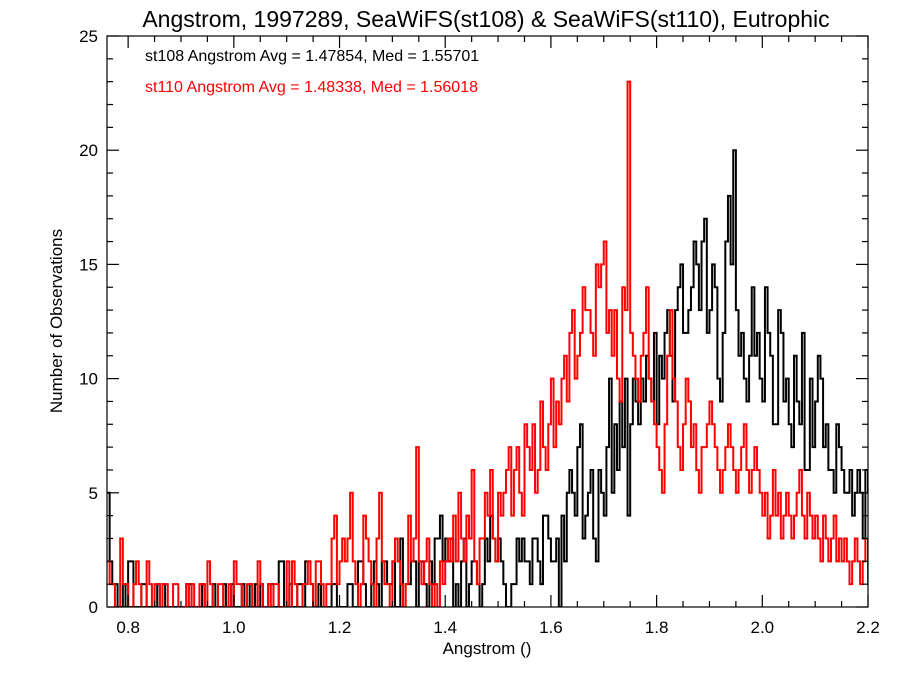  I want to click on y-axis-label: Number of Observations, so click(56, 321).